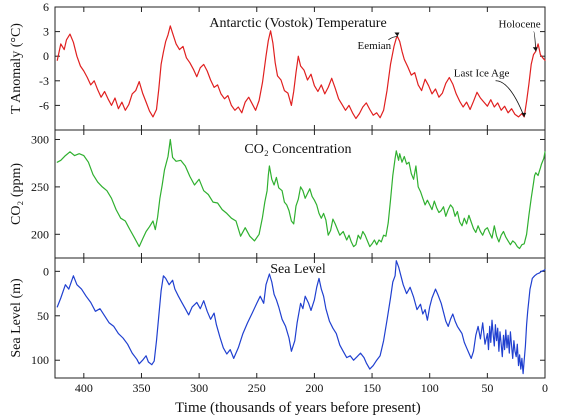  What do you see at coordinates (487, 388) in the screenshot?
I see `x-tick-label: 50` at bounding box center [487, 388].